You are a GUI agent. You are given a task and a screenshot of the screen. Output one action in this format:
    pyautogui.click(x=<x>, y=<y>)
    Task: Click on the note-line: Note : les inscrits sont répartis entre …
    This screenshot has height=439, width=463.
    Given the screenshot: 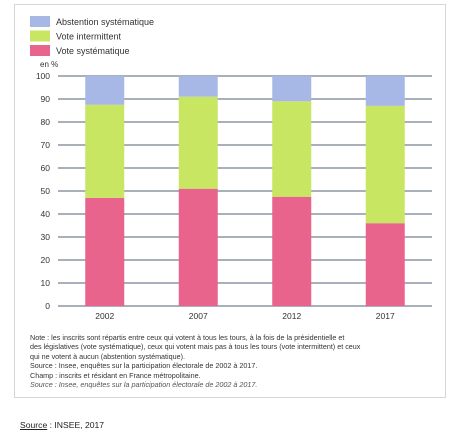 What is the action you would take?
    pyautogui.click(x=187, y=337)
    